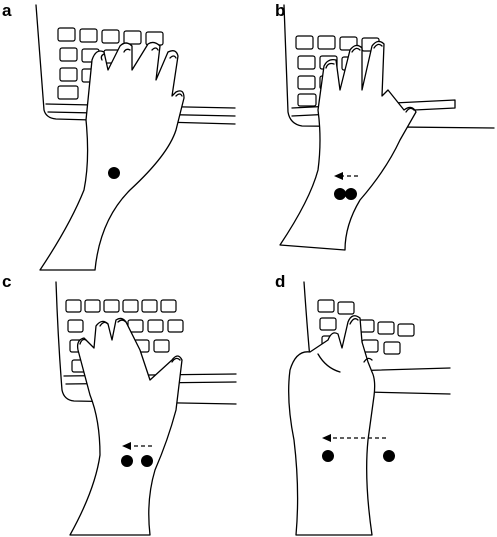 The width and height of the screenshot is (497, 537). What do you see at coordinates (126, 426) in the screenshot?
I see `hand-c` at bounding box center [126, 426].